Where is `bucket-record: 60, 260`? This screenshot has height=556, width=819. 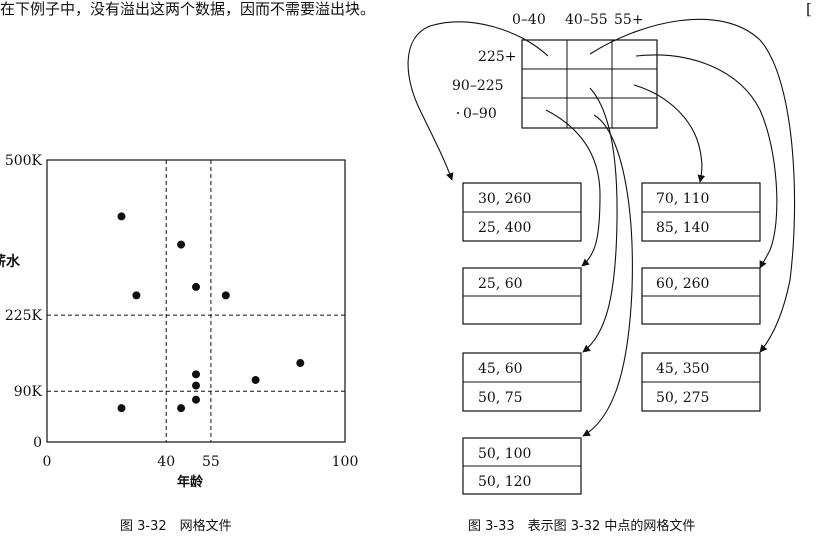 bucket-record: 60, 260 is located at coordinates (682, 284).